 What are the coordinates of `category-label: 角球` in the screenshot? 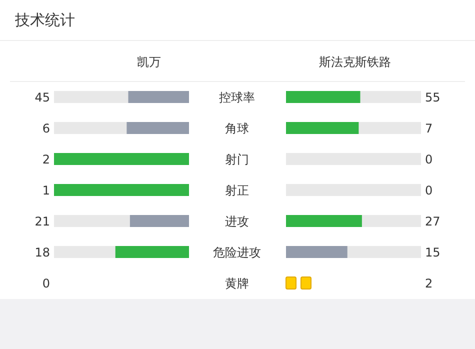 It's located at (237, 129).